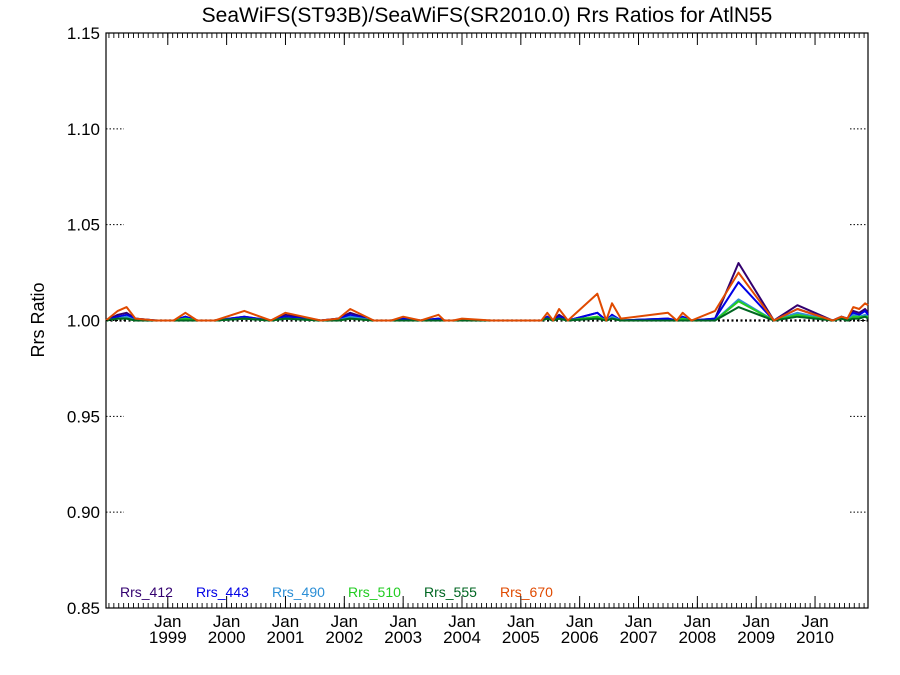 The image size is (900, 675). I want to click on x-tick-label-year: 2010, so click(815, 637).